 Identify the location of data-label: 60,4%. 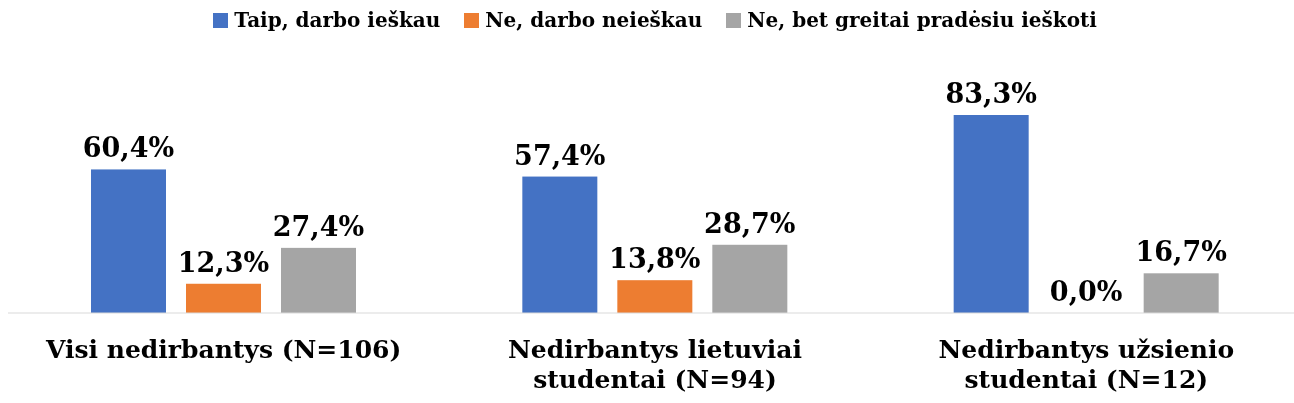
(128, 148).